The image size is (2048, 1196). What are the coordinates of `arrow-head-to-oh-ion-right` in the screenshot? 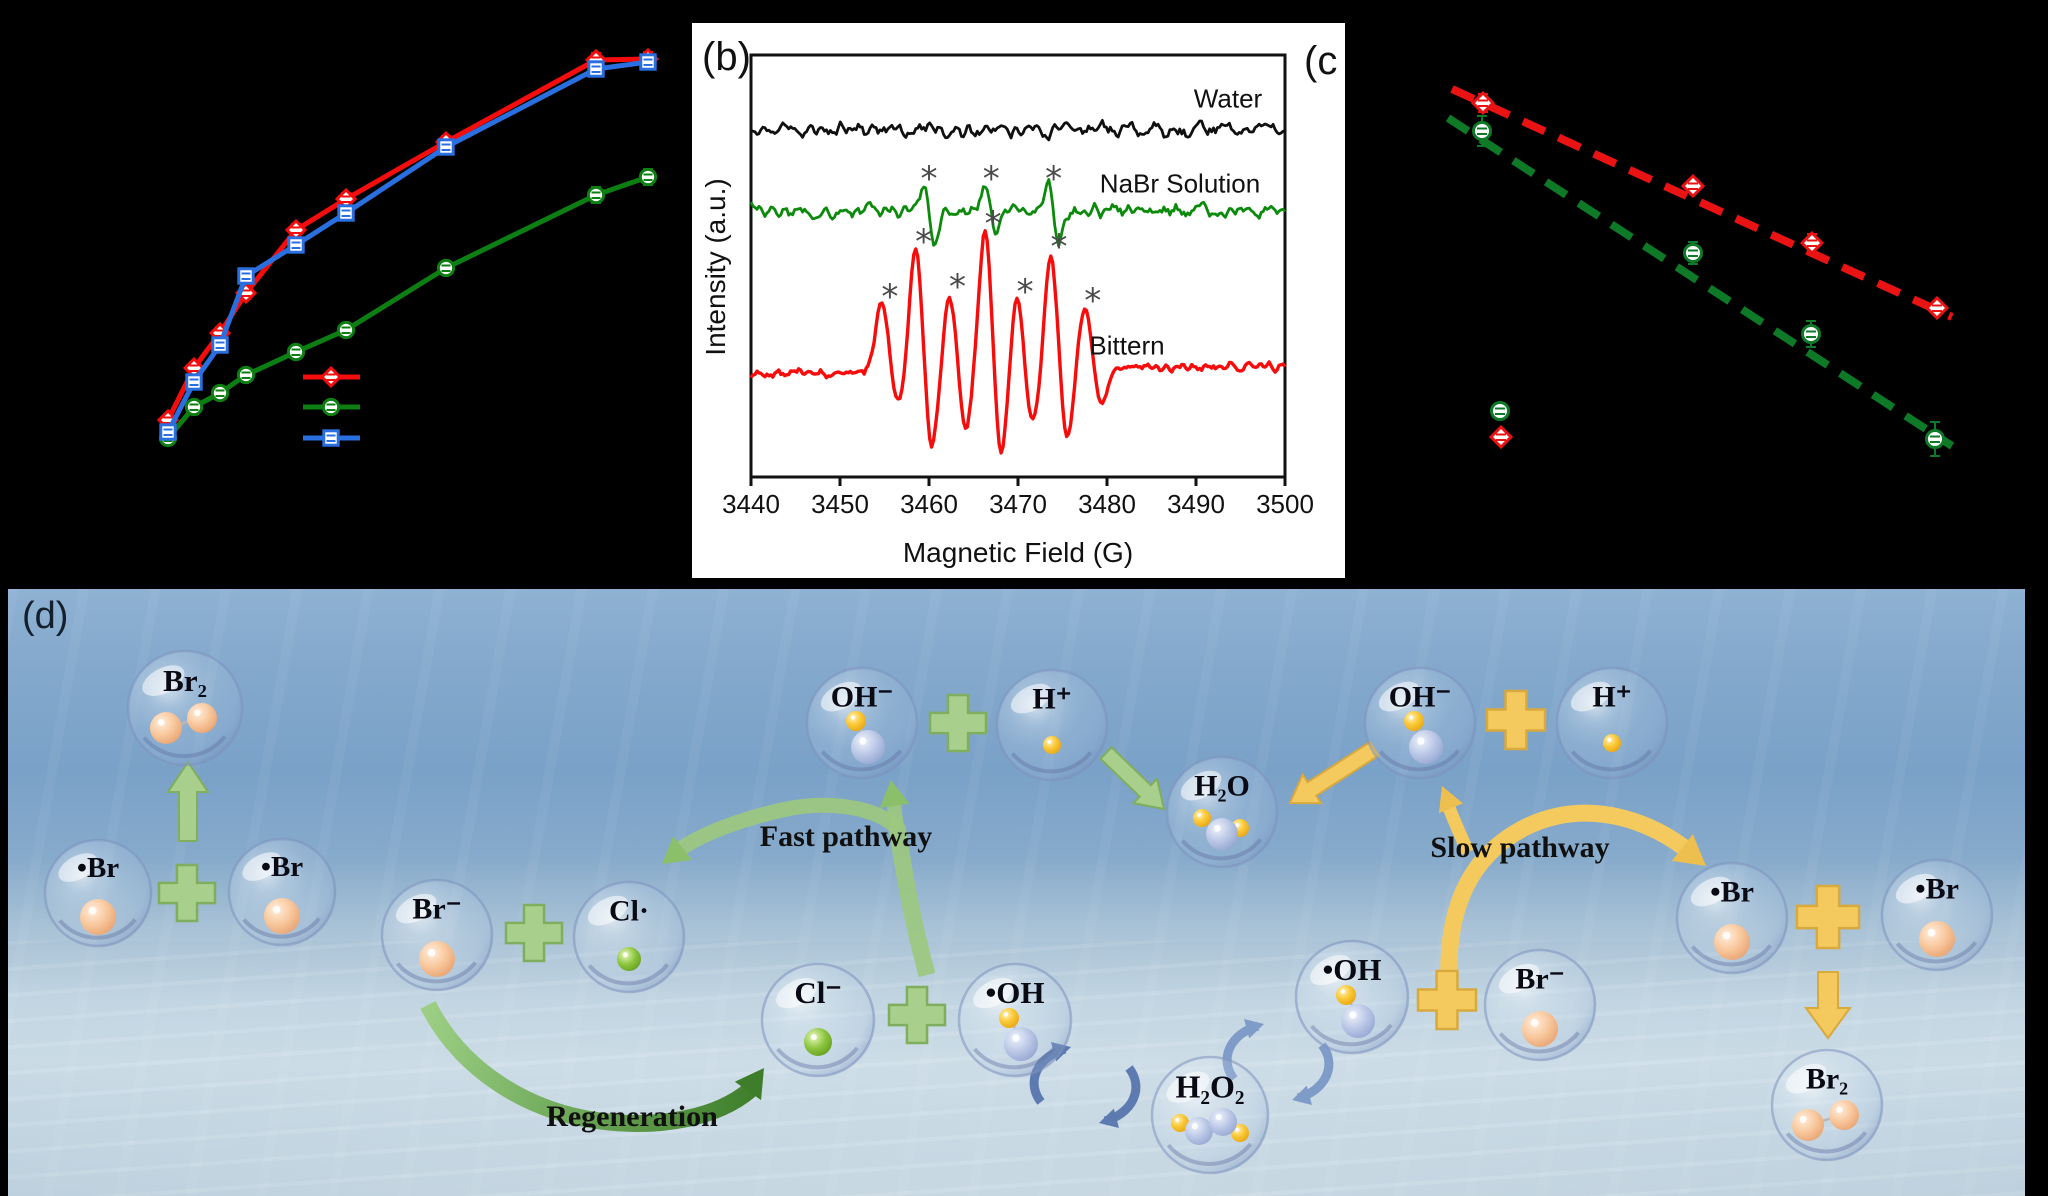 It's located at (1451, 800).